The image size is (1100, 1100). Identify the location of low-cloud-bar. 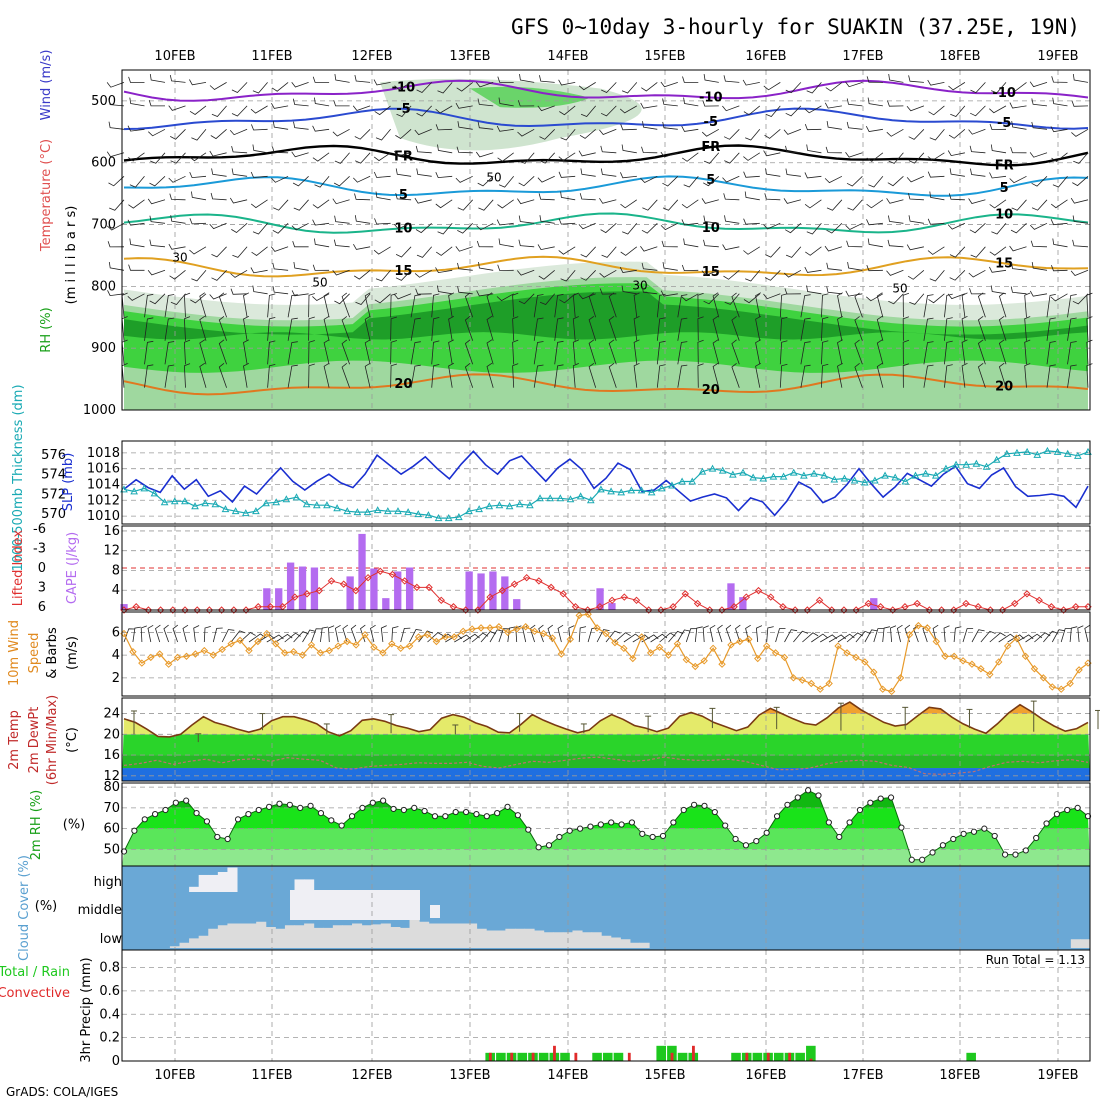
(242, 935).